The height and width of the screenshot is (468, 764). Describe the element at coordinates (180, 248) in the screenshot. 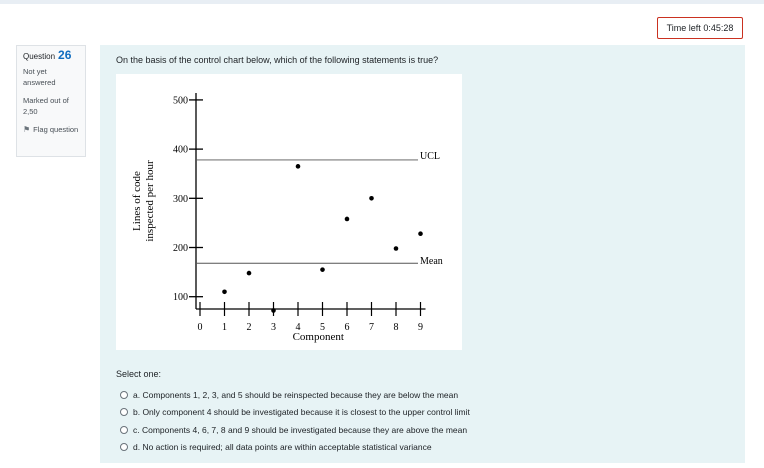

I see `y-tick-label-200: 200` at that location.